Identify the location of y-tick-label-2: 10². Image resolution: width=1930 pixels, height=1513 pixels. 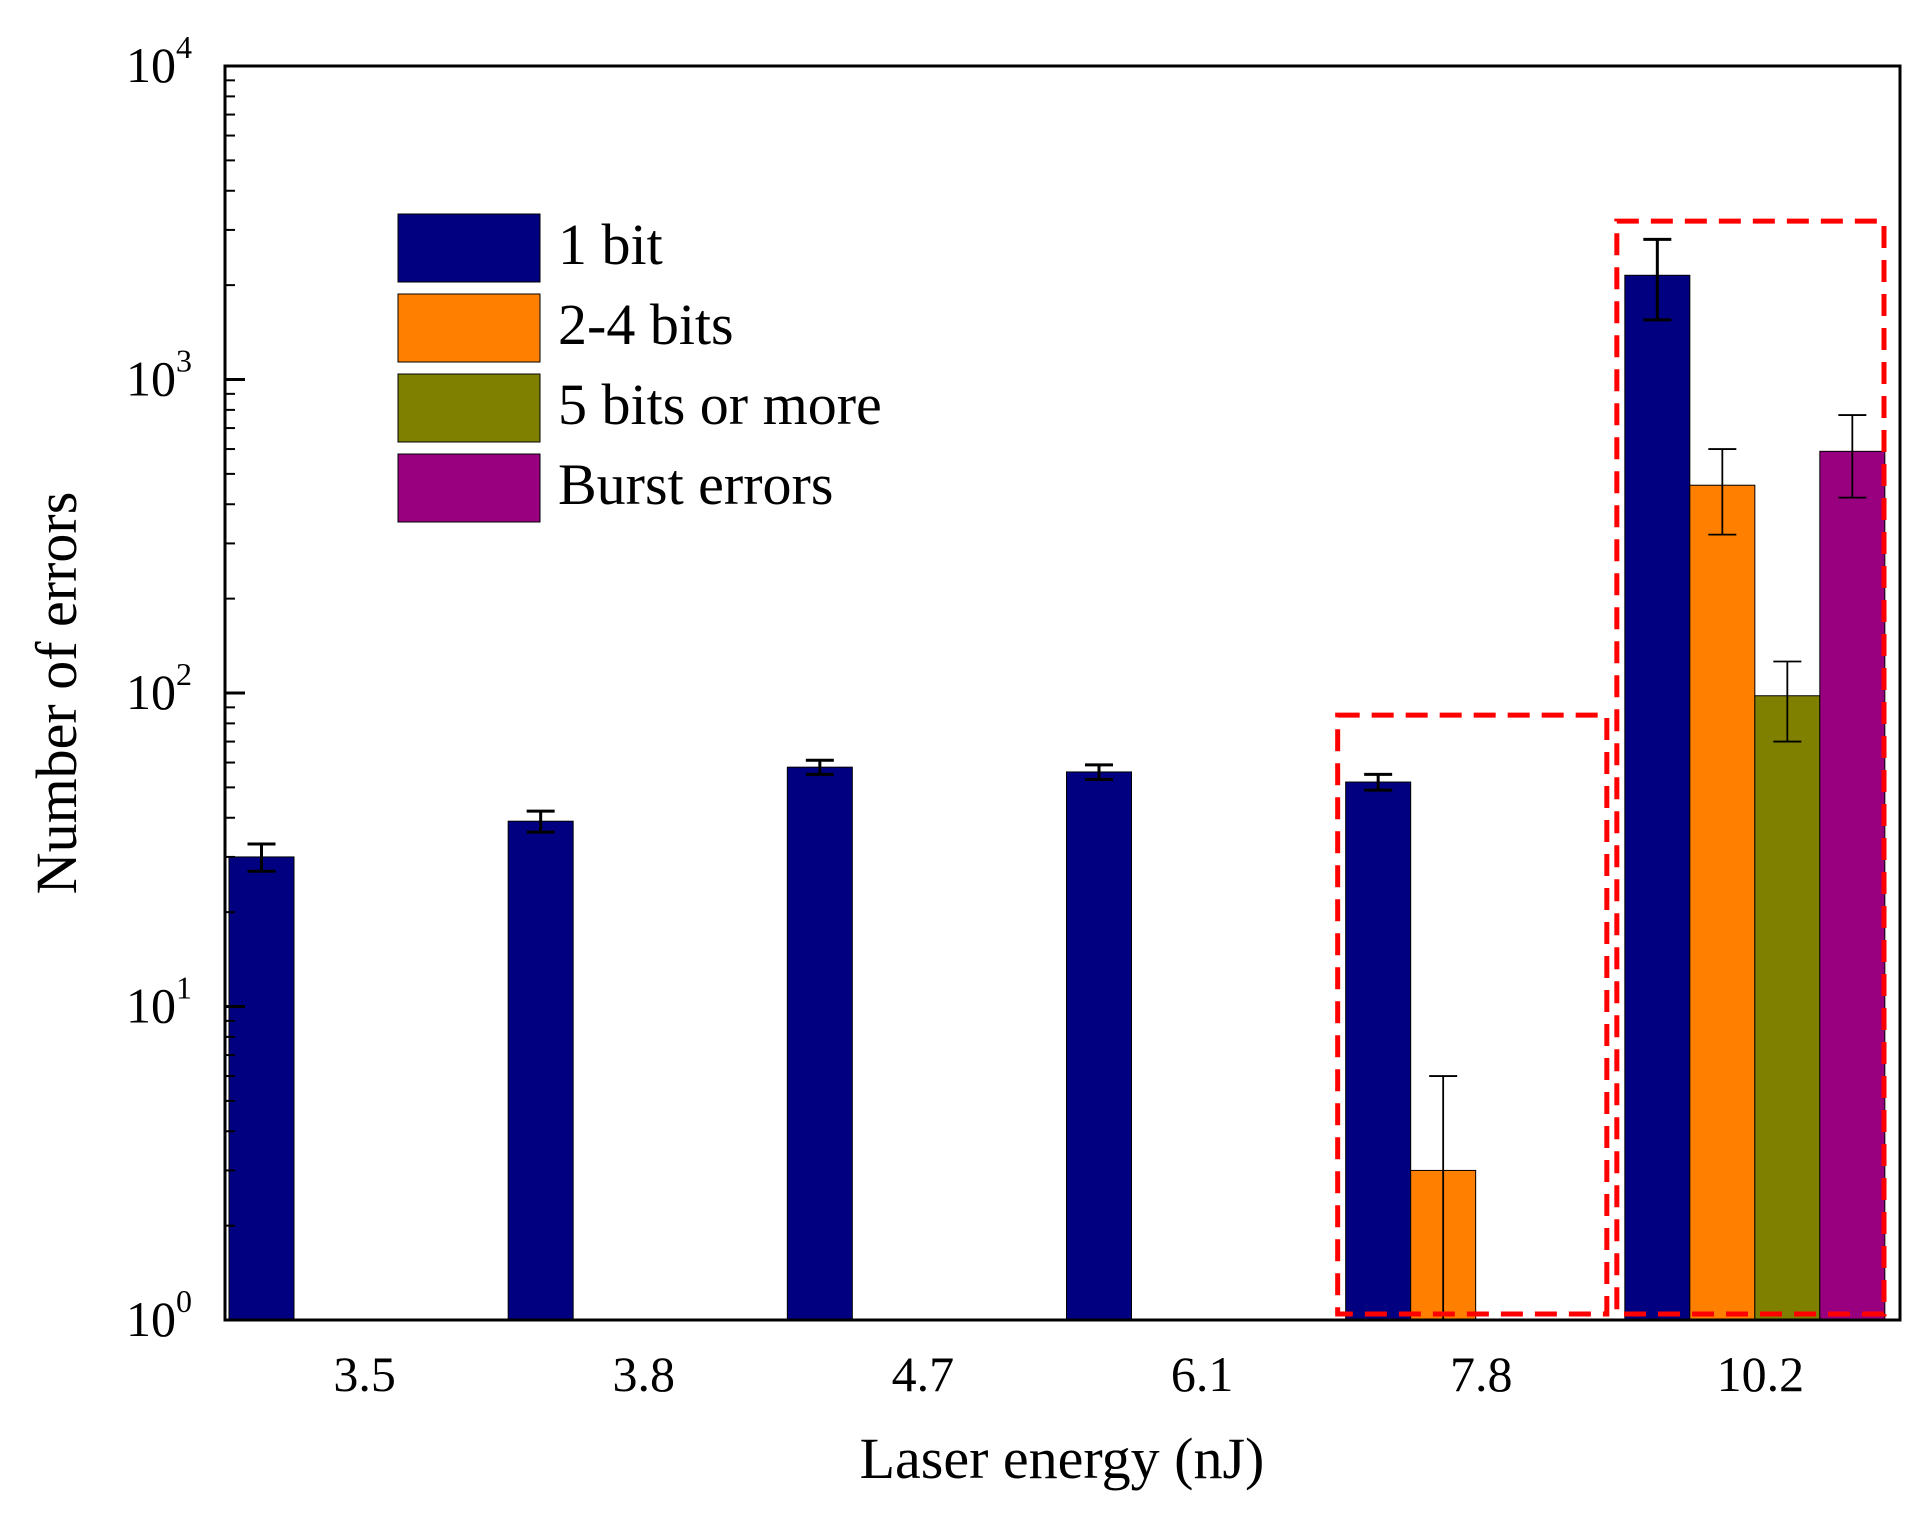
(159, 688).